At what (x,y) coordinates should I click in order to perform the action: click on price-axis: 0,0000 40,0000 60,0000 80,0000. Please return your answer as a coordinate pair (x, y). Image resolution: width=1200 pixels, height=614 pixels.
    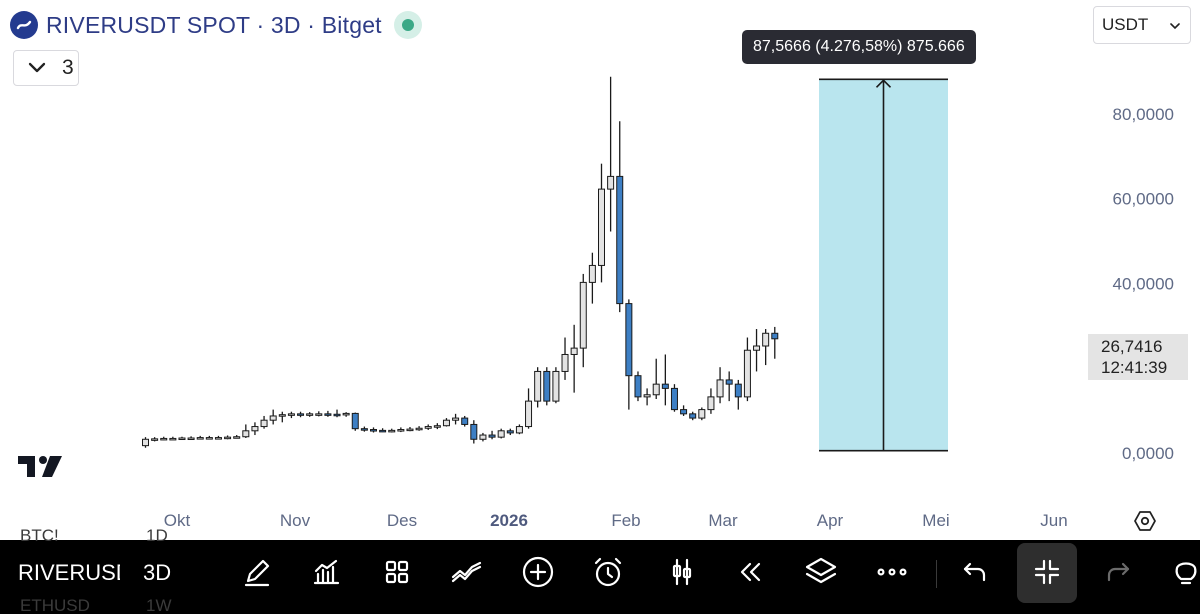
    Looking at the image, I should click on (1143, 284).